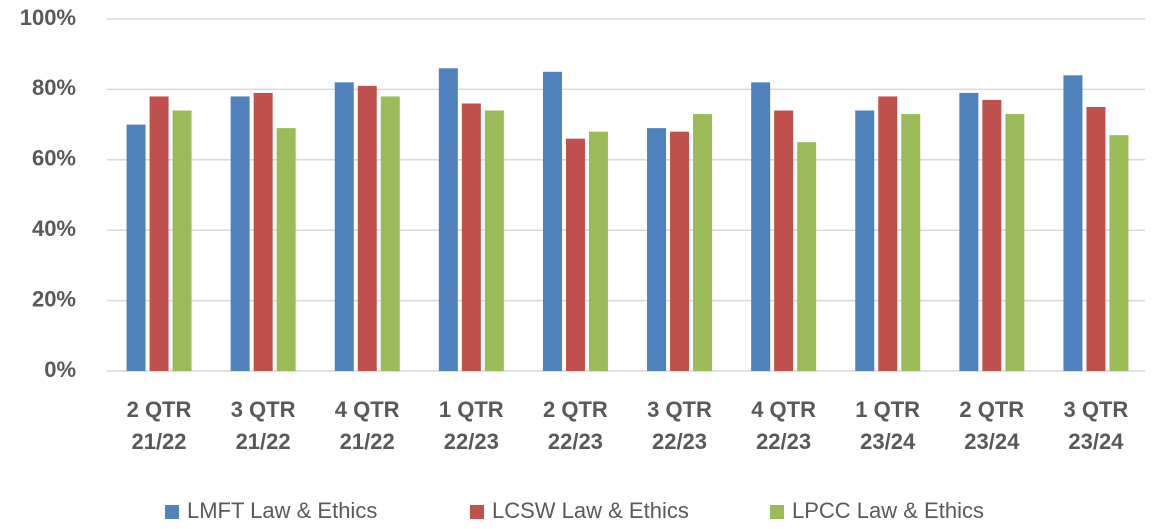 The image size is (1152, 529). Describe the element at coordinates (159, 425) in the screenshot. I see `x-tick-label: 2 QTR 21/22` at that location.